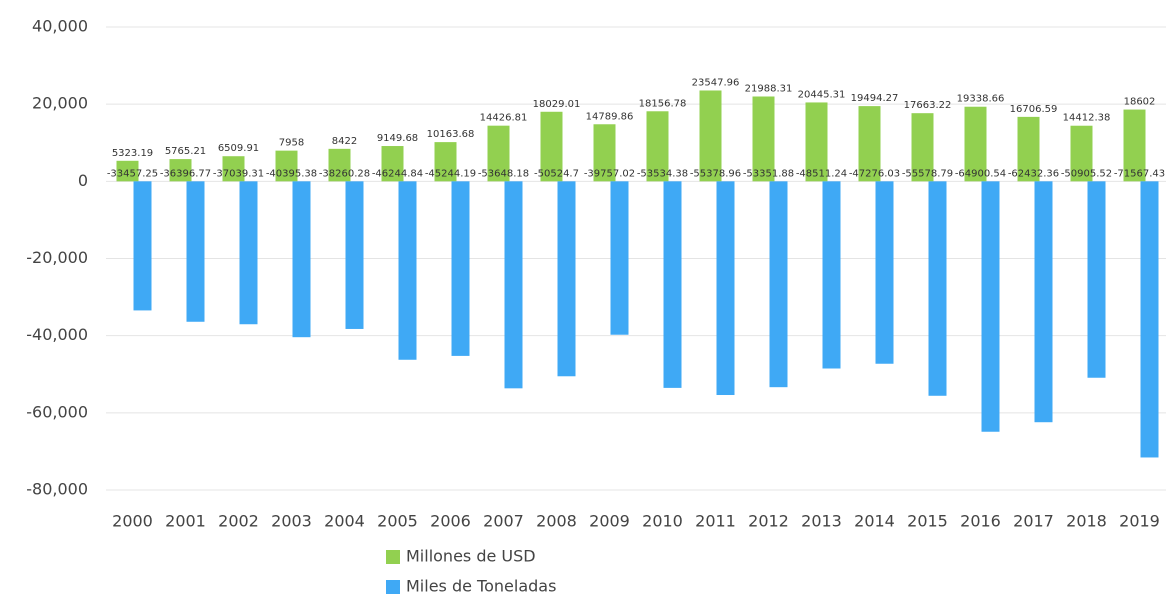  What do you see at coordinates (769, 88) in the screenshot?
I see `data-label: 21988.31` at bounding box center [769, 88].